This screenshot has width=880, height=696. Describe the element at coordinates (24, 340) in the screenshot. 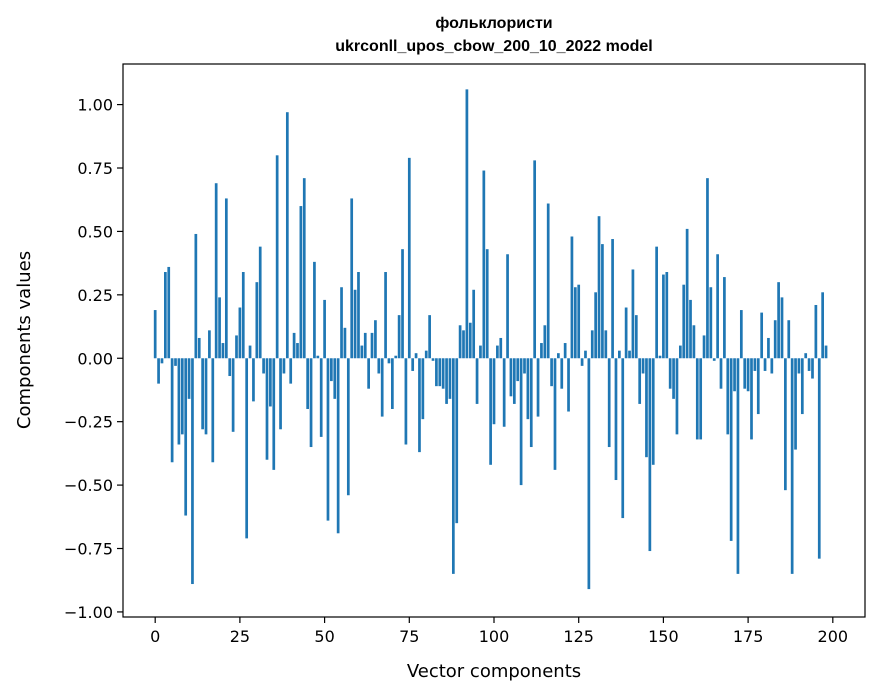

I see `y-axis-label: Components values` at that location.